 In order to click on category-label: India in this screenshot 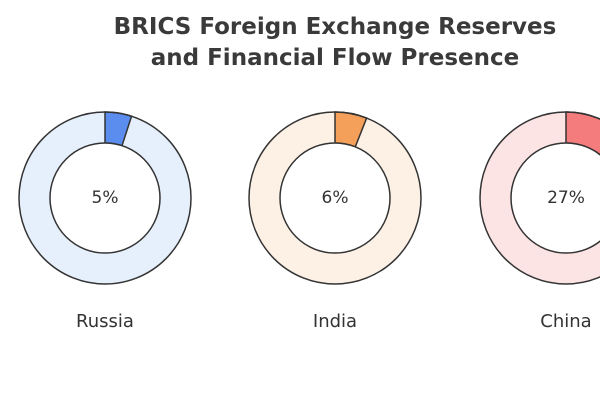, I will do `click(335, 321)`.